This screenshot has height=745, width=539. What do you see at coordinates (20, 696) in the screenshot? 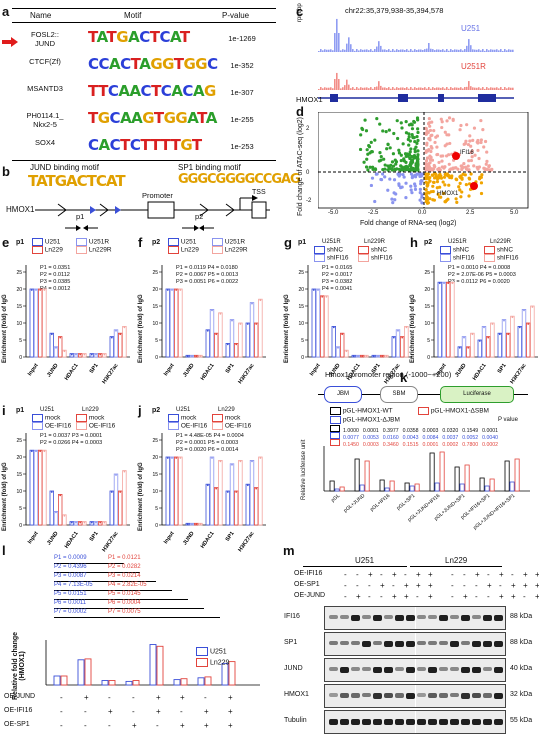
I see `treatment-label: OE-JUND` at bounding box center [20, 696].